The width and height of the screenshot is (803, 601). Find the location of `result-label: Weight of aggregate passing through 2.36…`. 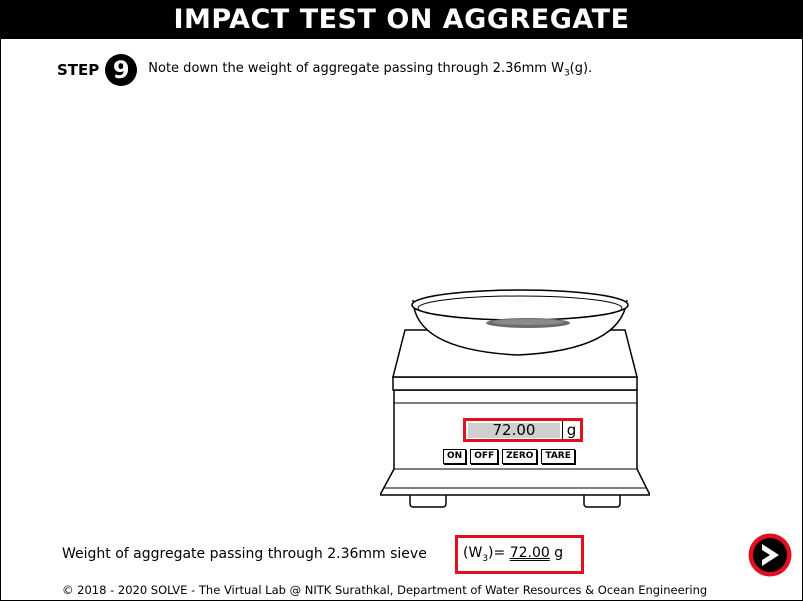

result-label: Weight of aggregate passing through 2.36… is located at coordinates (244, 554).